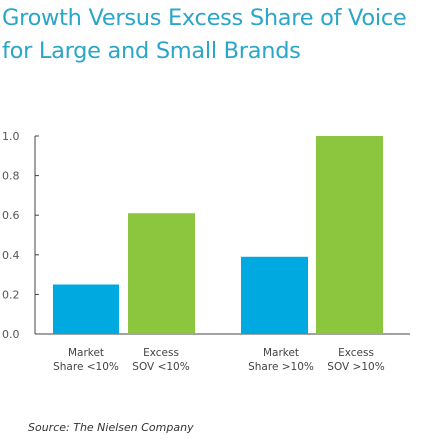 Image resolution: width=440 pixels, height=439 pixels. Describe the element at coordinates (151, 51) in the screenshot. I see `title-line-2: for Large and Small Brands` at that location.